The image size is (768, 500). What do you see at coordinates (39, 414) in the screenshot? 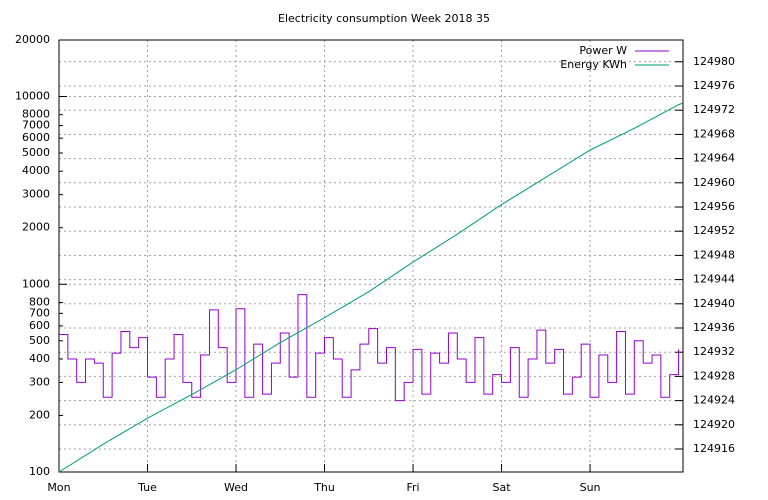
I see `y-tick-label: 200` at bounding box center [39, 414].